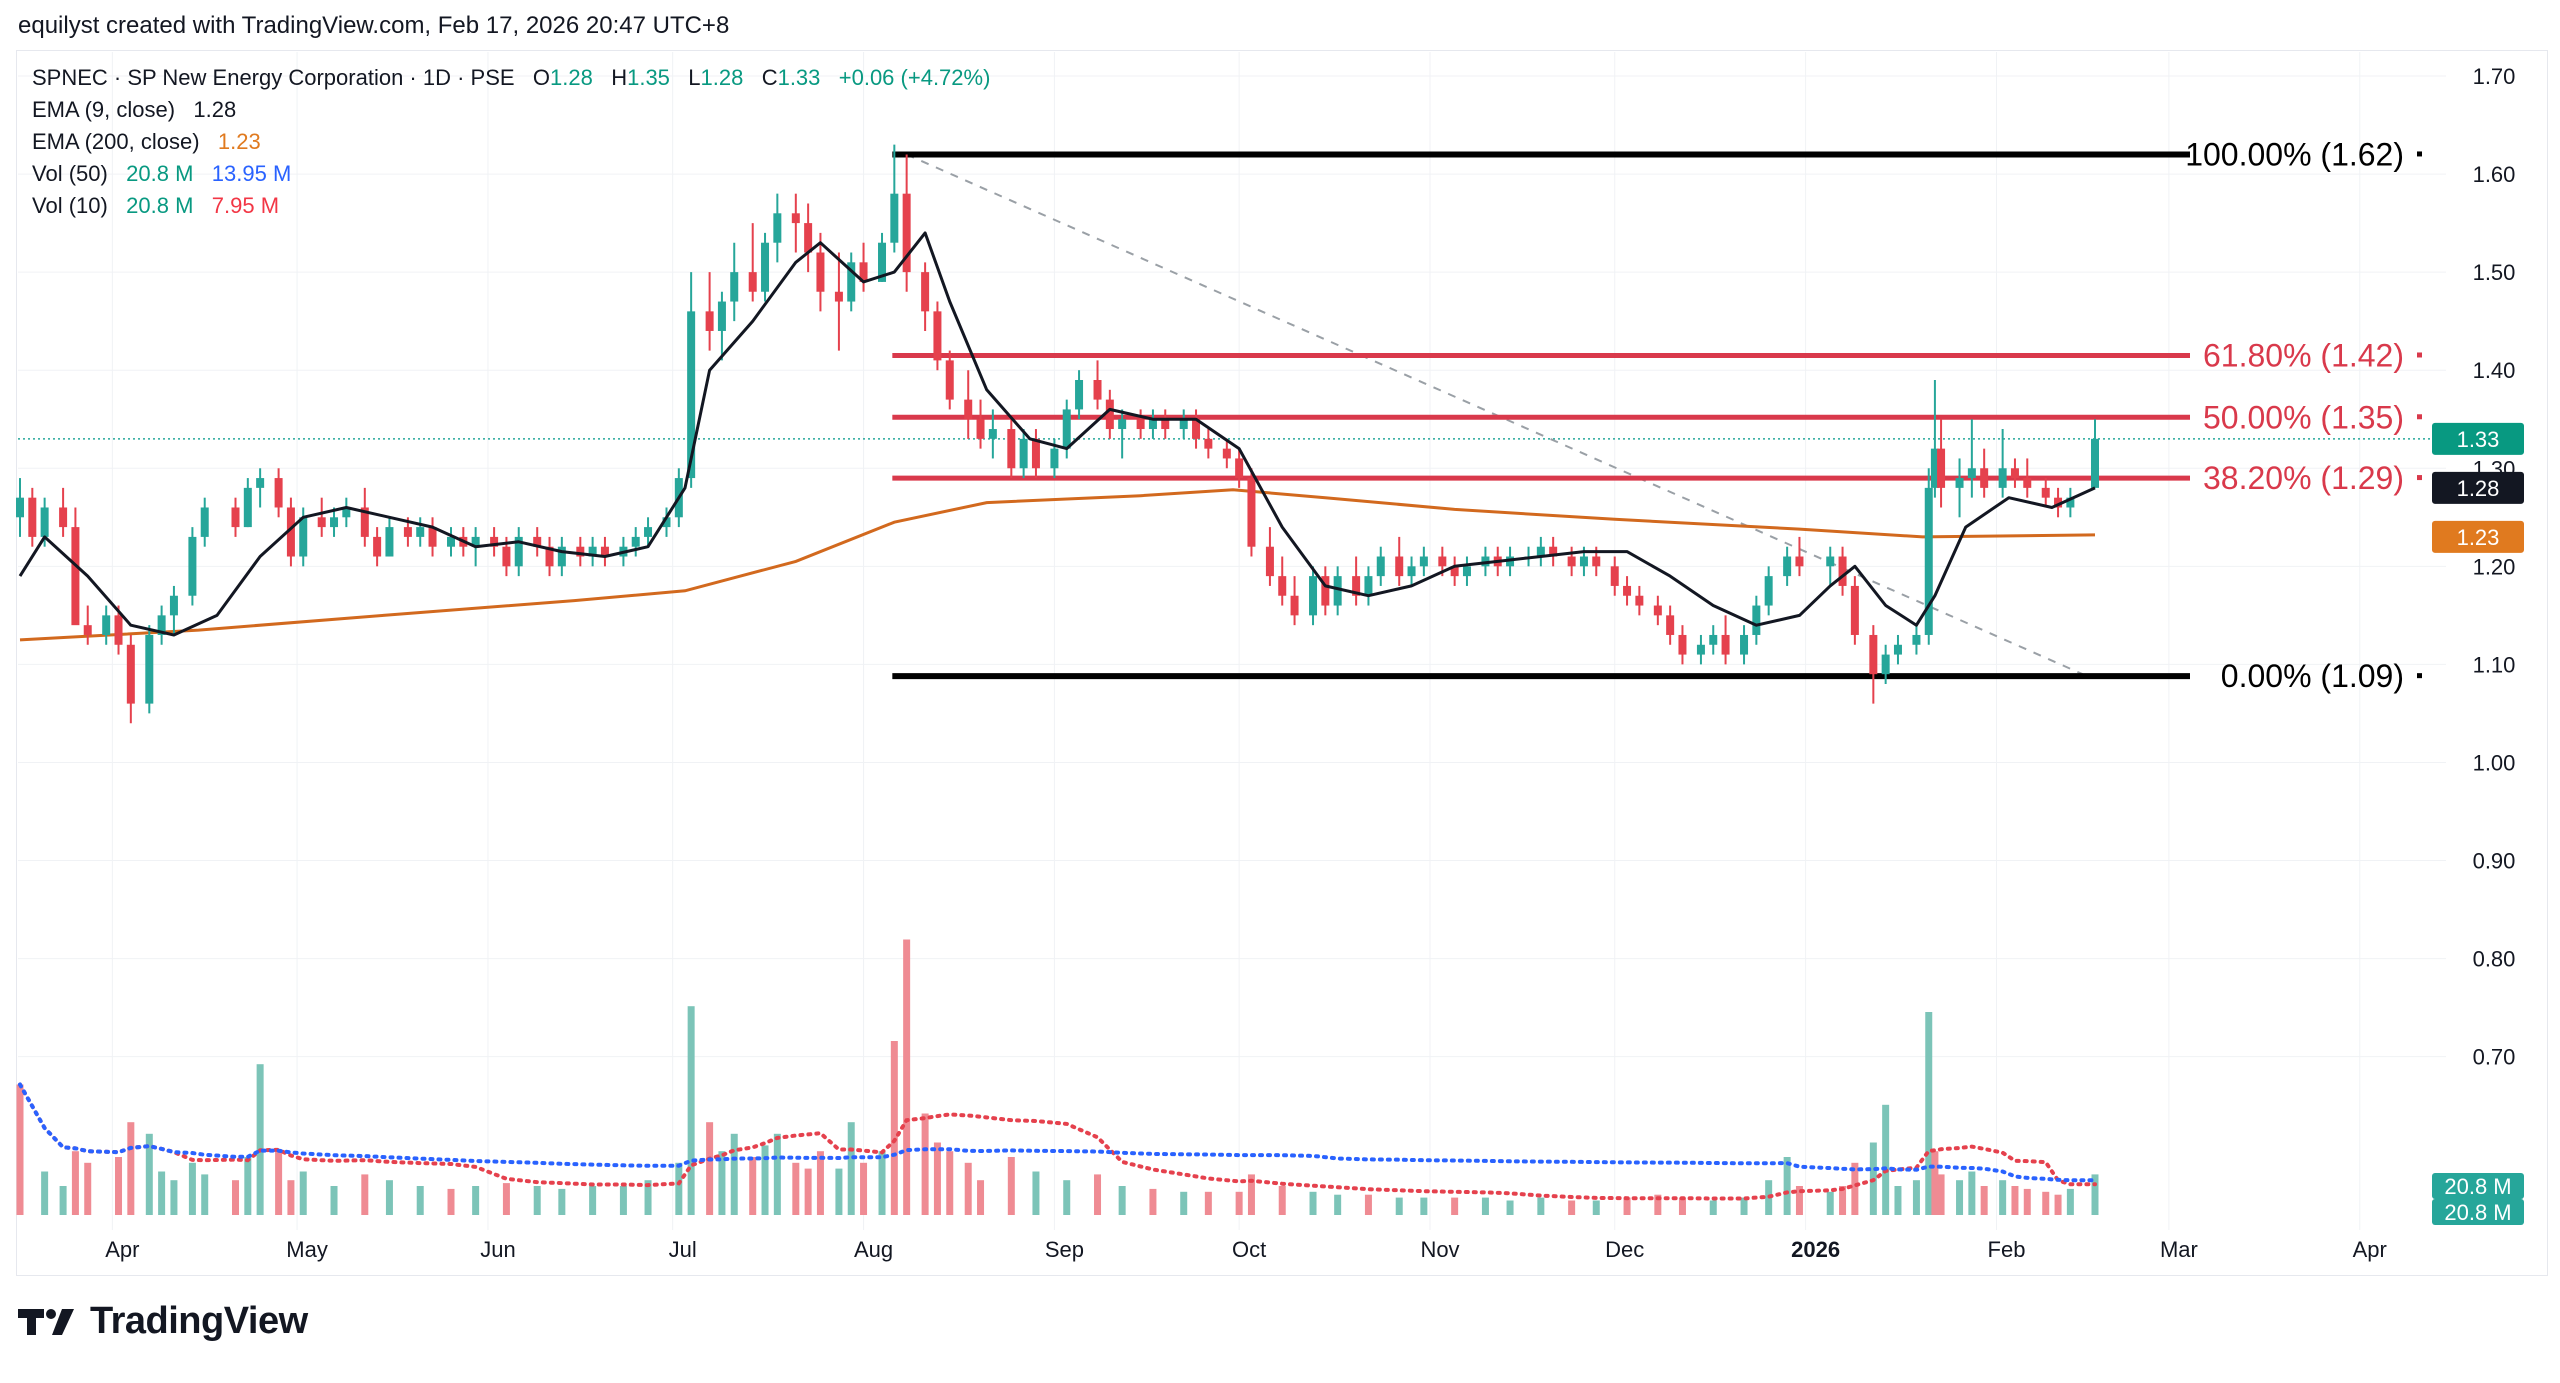 The image size is (2560, 1383). What do you see at coordinates (2419, 417) in the screenshot?
I see `fib-level-marker` at bounding box center [2419, 417].